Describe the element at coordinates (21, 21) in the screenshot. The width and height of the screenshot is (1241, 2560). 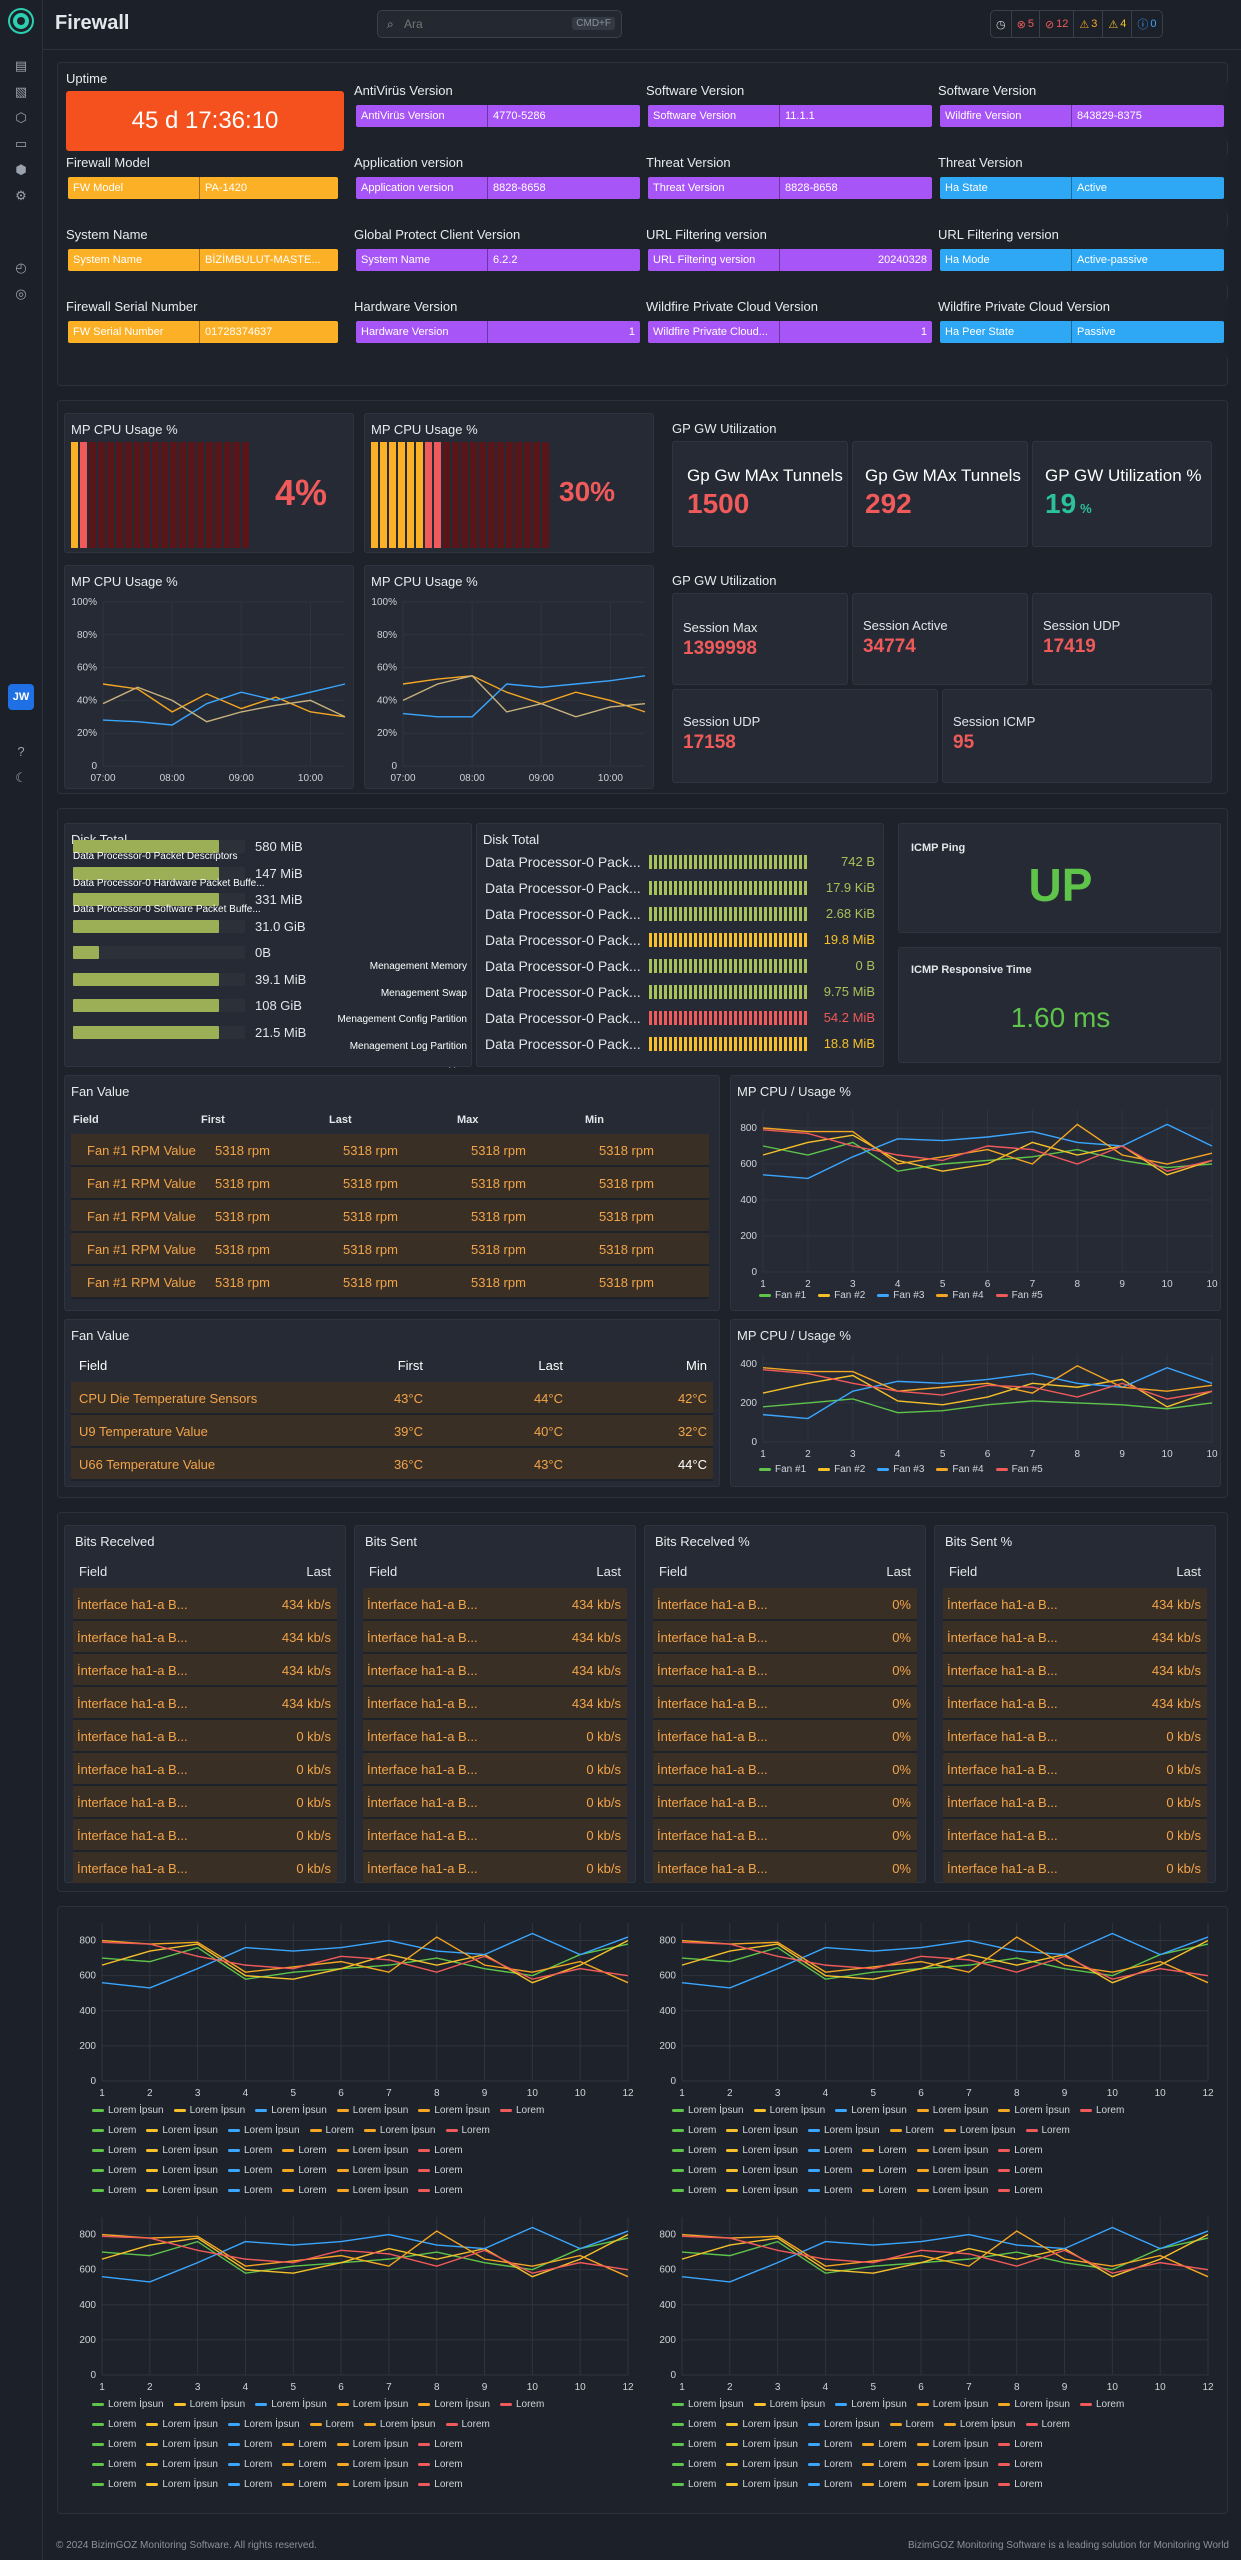
I see `logo-icon` at that location.